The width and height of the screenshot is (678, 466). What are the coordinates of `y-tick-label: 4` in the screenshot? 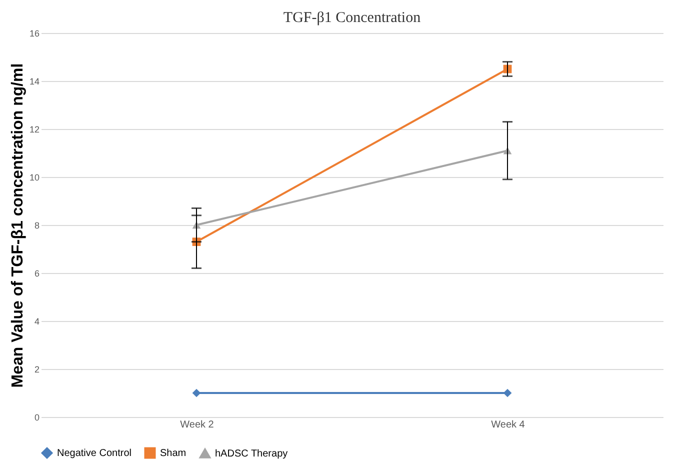 It's located at (37, 321).